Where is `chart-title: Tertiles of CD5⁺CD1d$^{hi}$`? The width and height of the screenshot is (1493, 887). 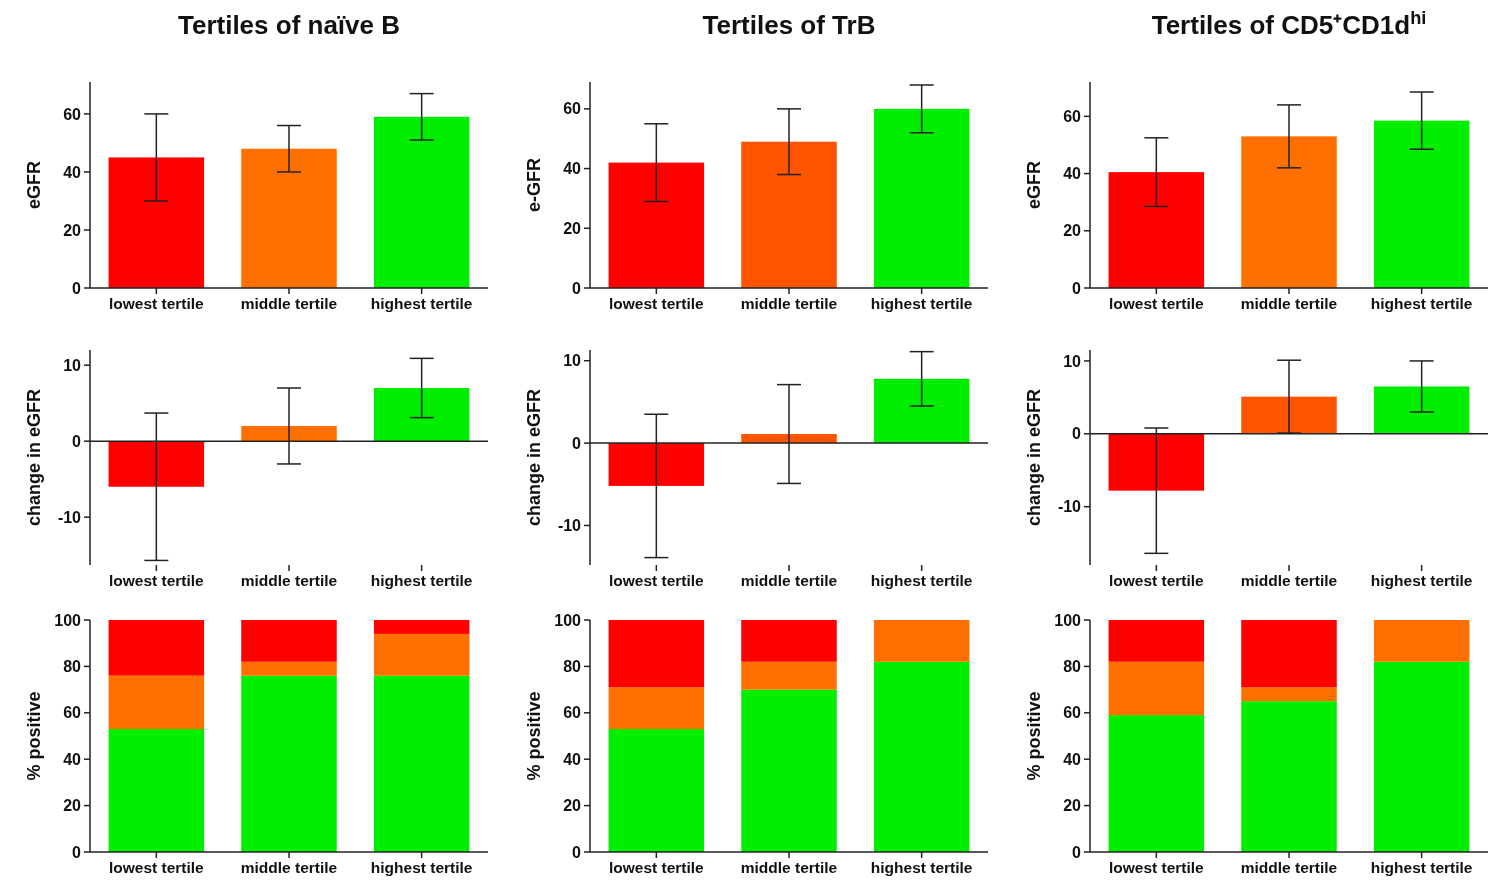
chart-title: Tertiles of CD5⁺CD1d$^{hi}$ is located at coordinates (1289, 24).